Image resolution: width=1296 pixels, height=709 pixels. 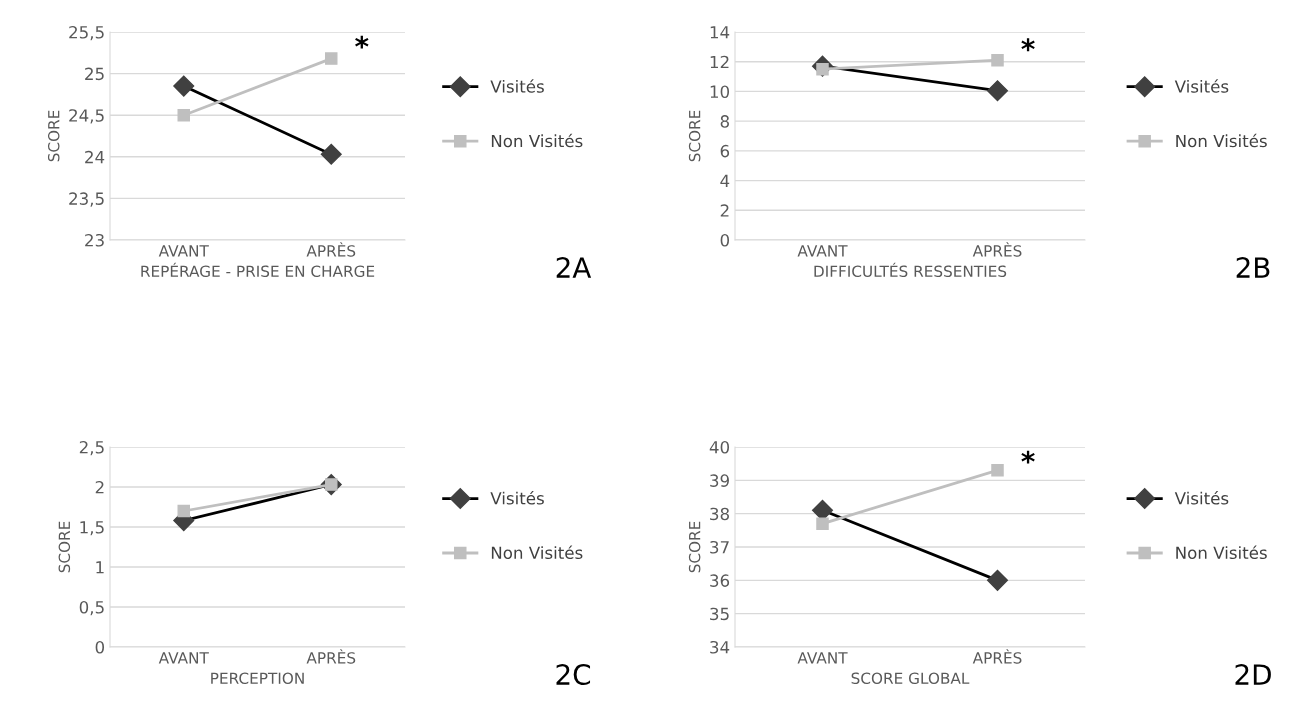 What do you see at coordinates (720, 580) in the screenshot?
I see `y-tick-label: 36` at bounding box center [720, 580].